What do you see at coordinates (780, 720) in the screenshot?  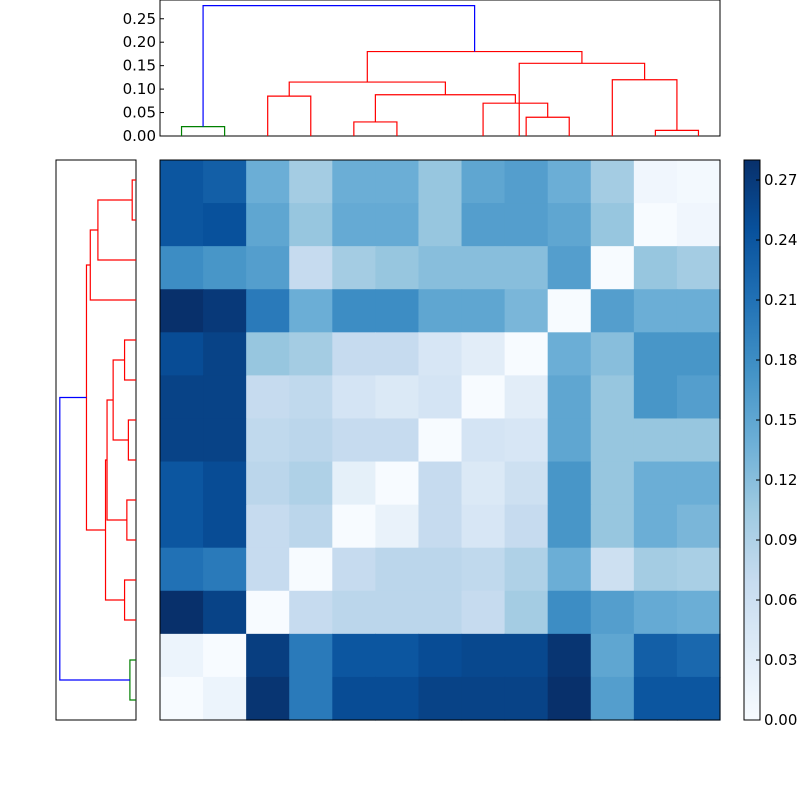 I see `colorbar-tick-label: 0.00` at bounding box center [780, 720].